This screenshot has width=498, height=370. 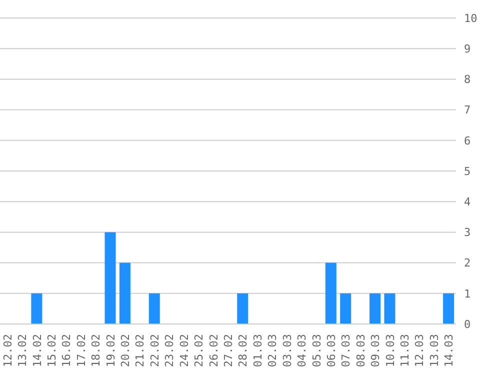 I want to click on x-tick-label: 13.02, so click(x=23, y=351).